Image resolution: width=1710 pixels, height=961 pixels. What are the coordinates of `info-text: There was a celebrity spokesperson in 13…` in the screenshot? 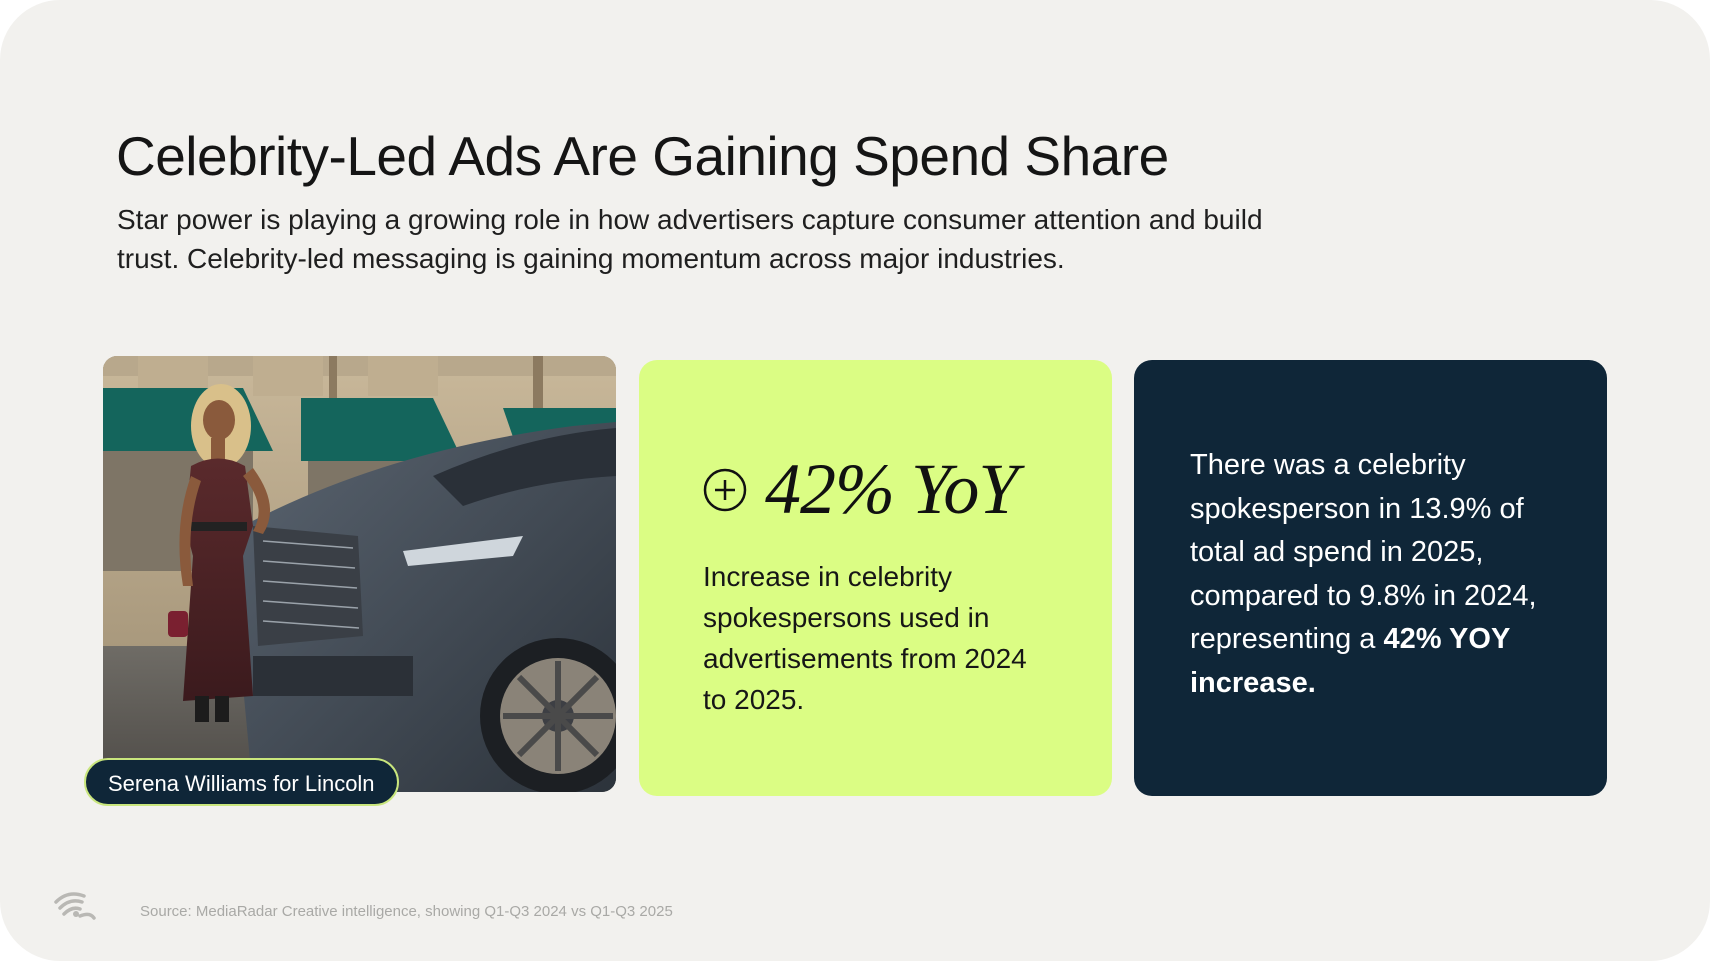 It's located at (1380, 574).